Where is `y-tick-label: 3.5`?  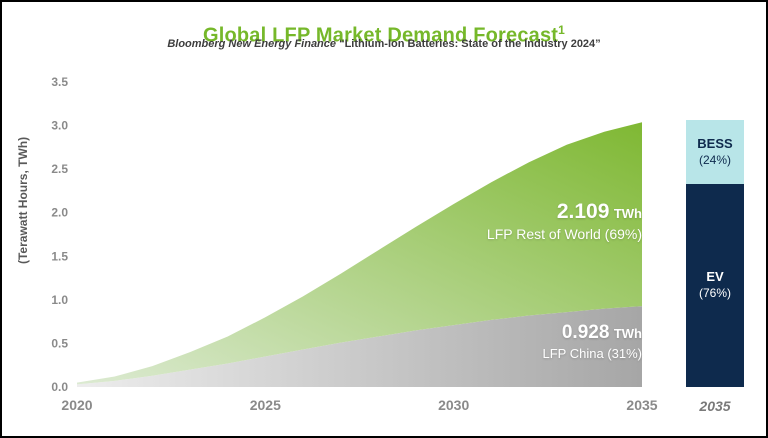
y-tick-label: 3.5 is located at coordinates (59, 82).